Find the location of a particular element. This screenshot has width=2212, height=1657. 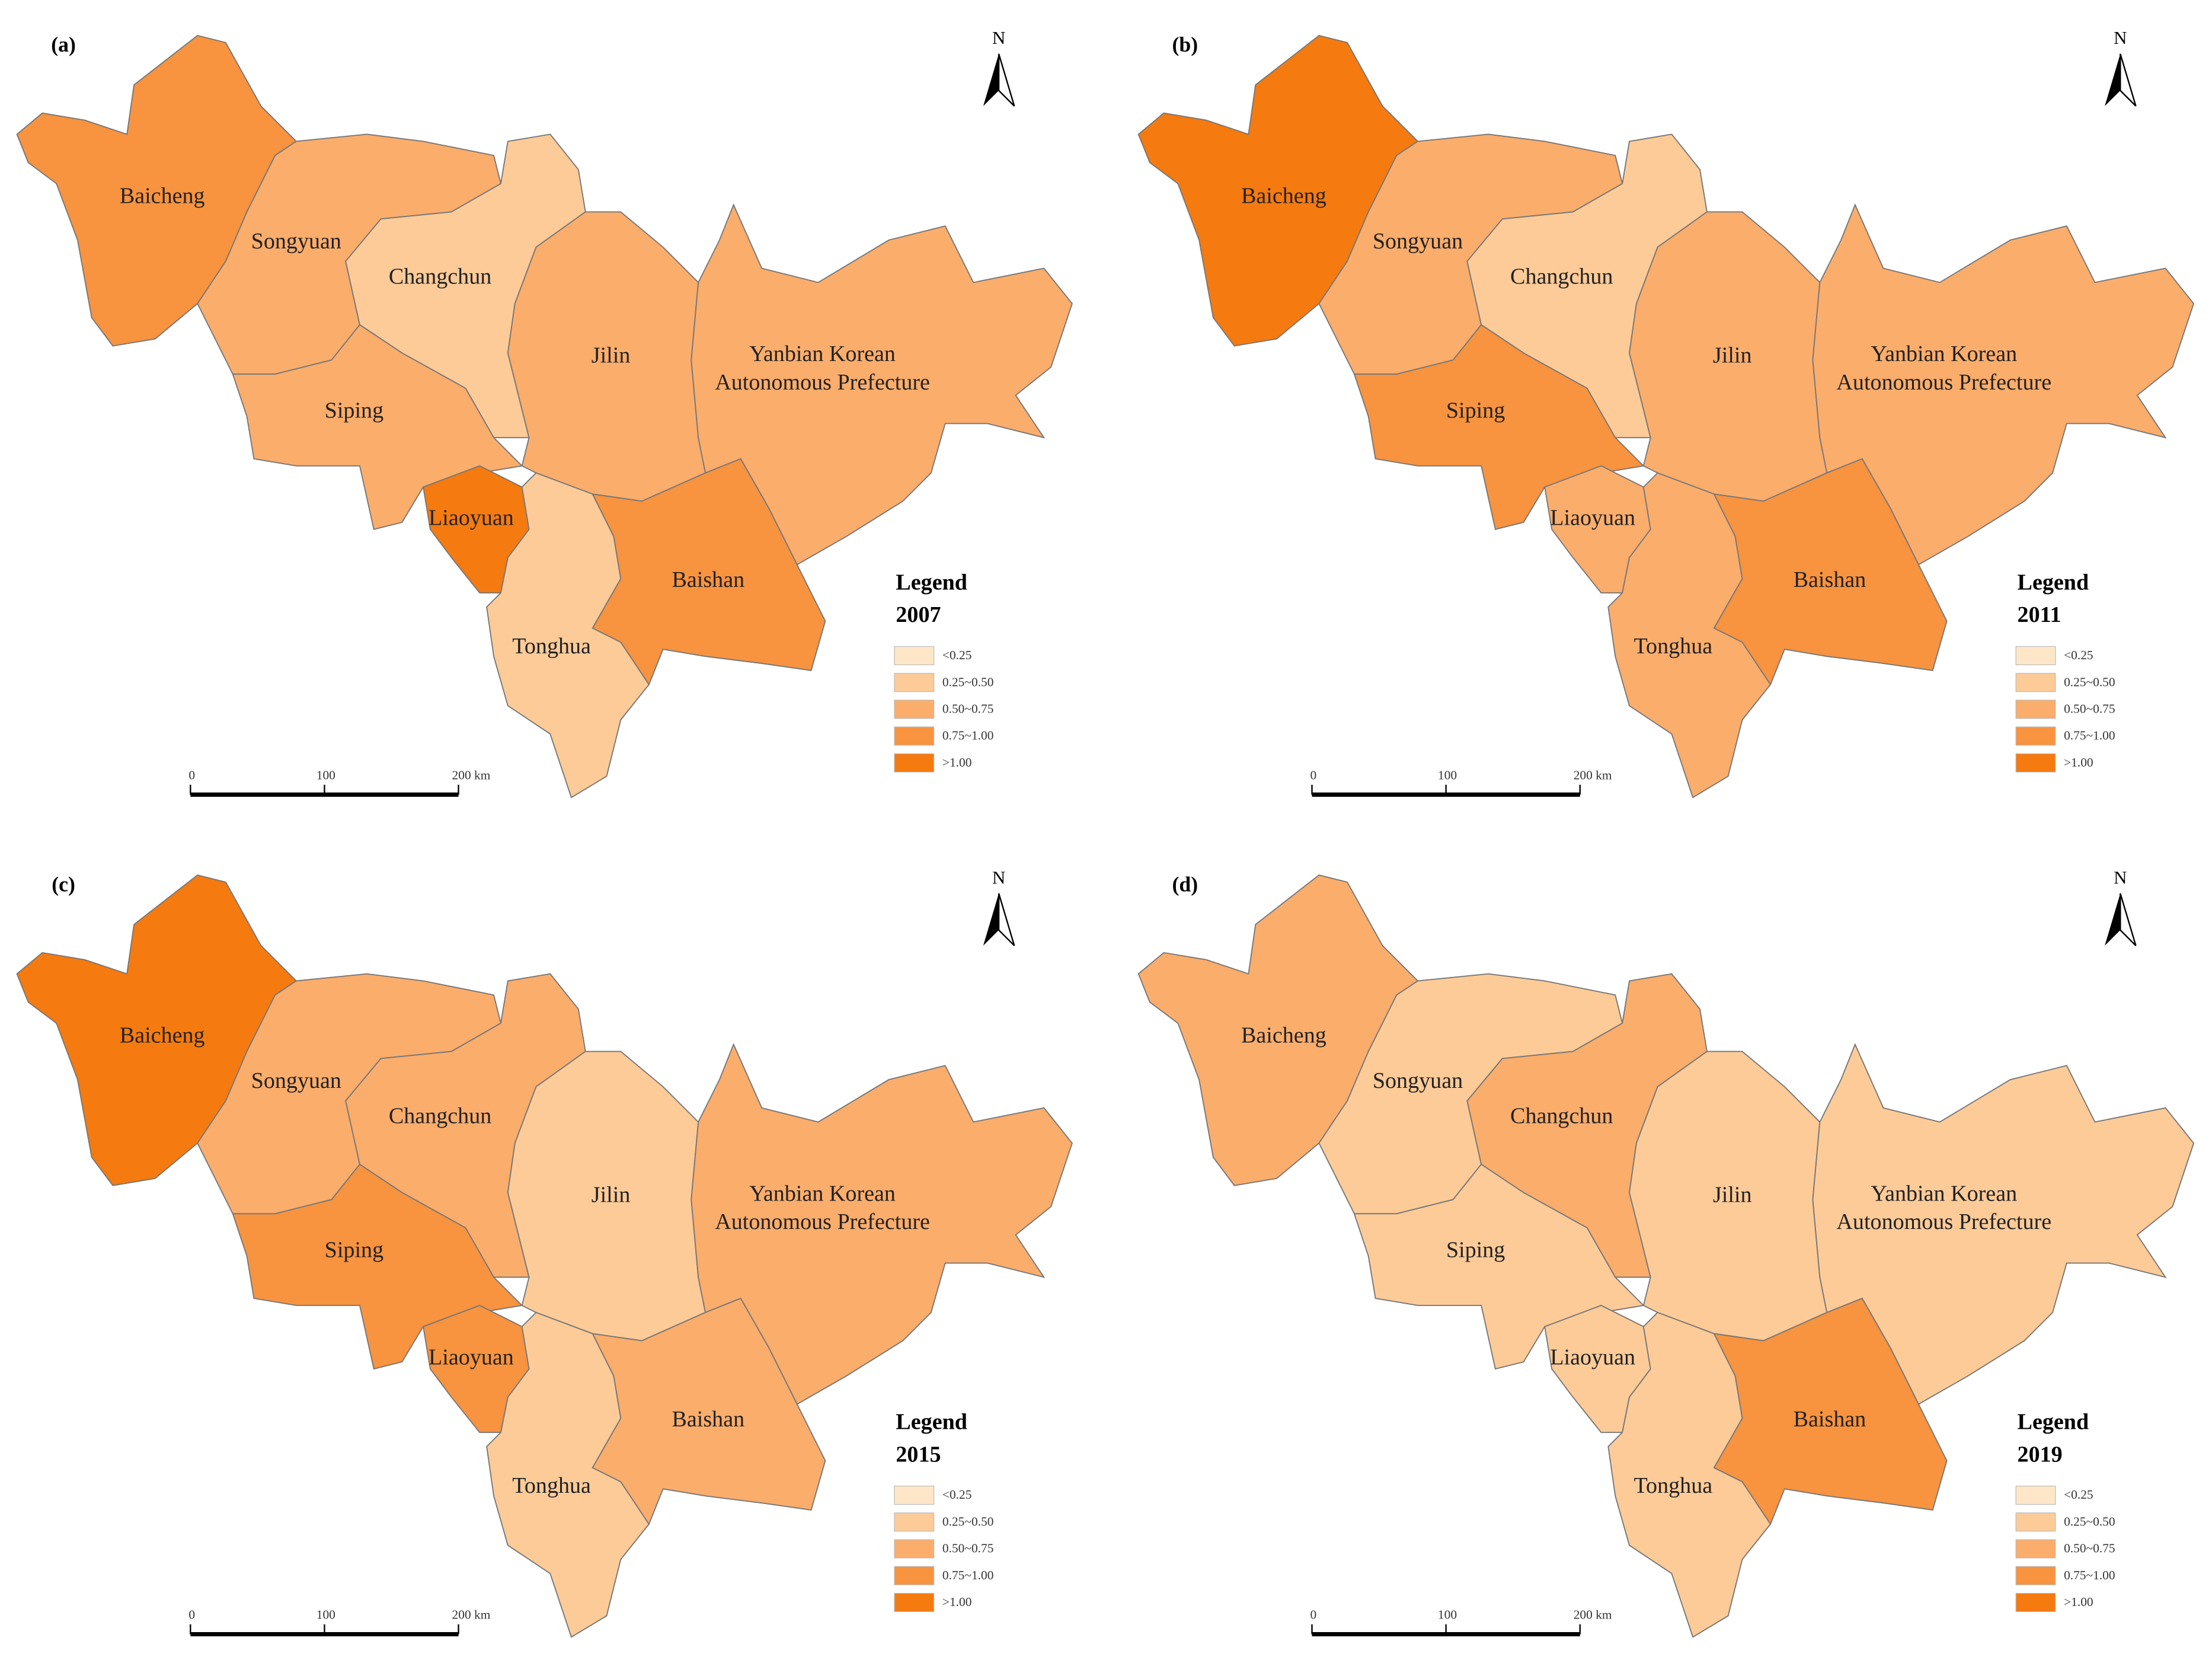

region-label-line: Changchun is located at coordinates (1561, 276).